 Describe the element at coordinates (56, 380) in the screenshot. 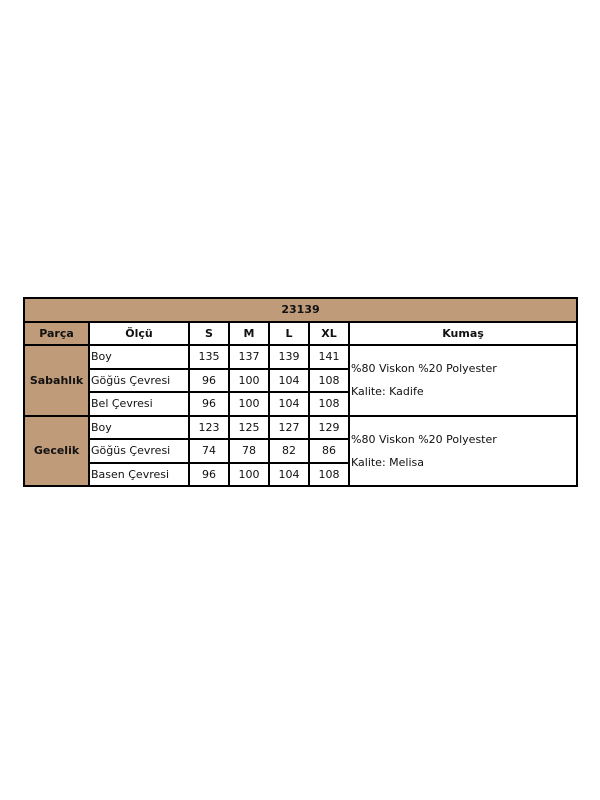

I see `part-name: Sabahlık` at that location.